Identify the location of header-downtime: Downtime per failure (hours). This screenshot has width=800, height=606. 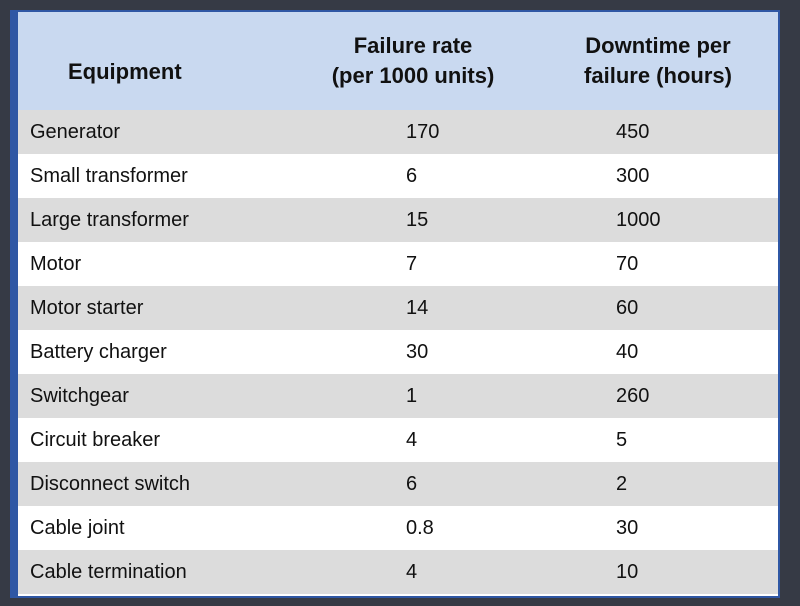
(658, 60).